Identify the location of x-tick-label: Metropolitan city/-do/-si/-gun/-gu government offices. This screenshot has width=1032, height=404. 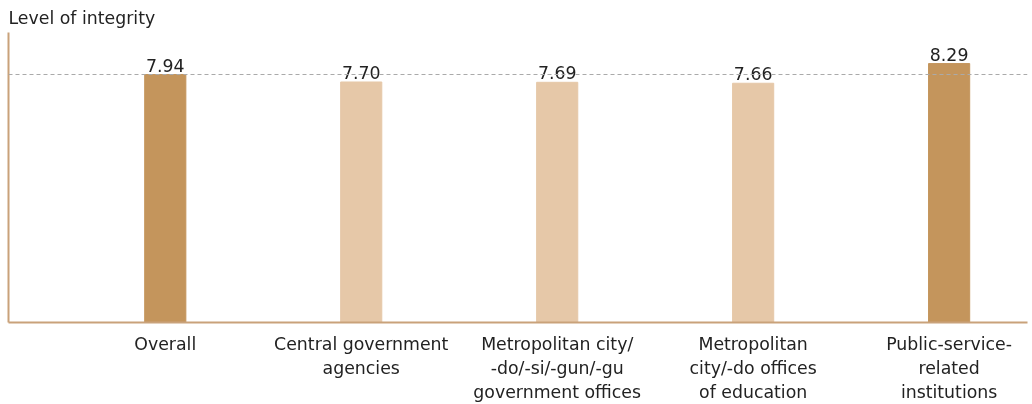
(557, 367).